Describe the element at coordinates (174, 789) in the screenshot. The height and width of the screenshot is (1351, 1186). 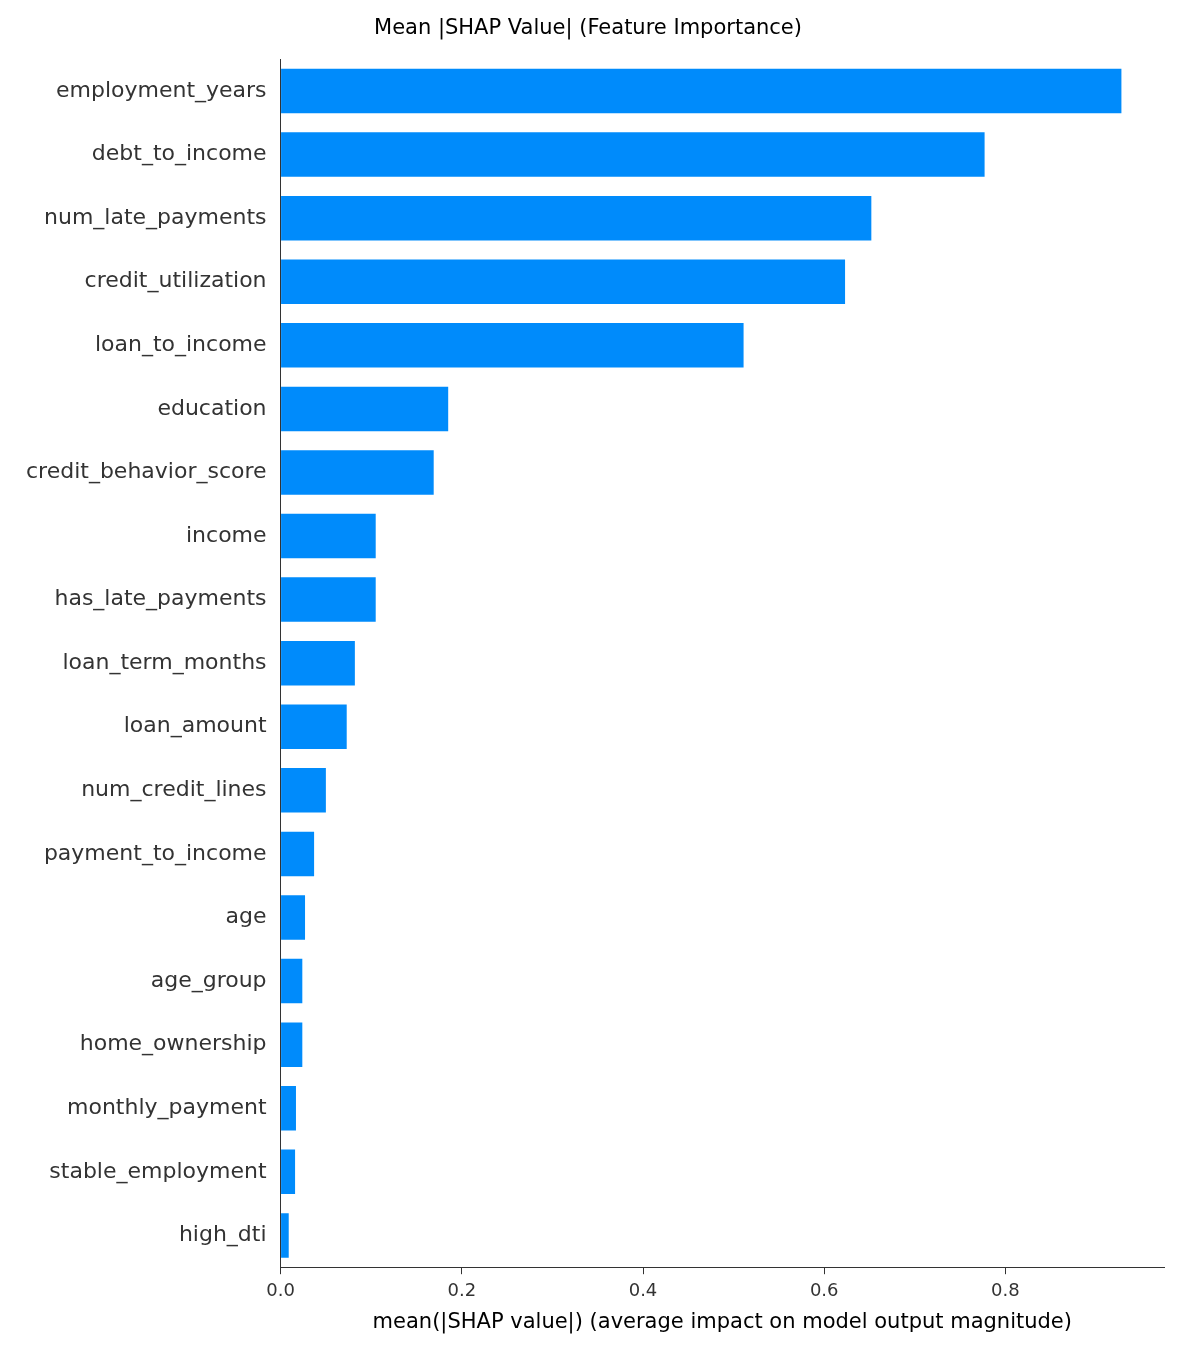
I see `y-tick-label: num_credit_lines` at that location.